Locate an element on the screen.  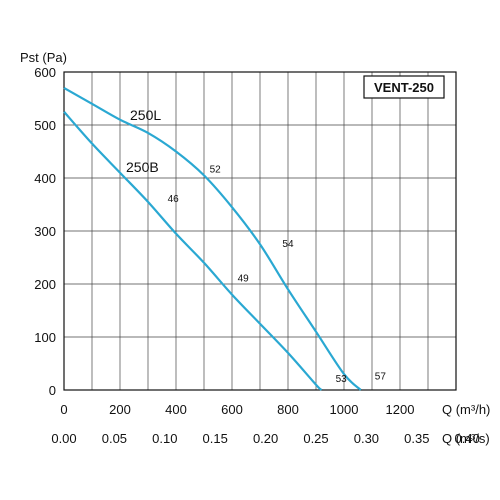
series-label-250B: 250B is located at coordinates (142, 167).